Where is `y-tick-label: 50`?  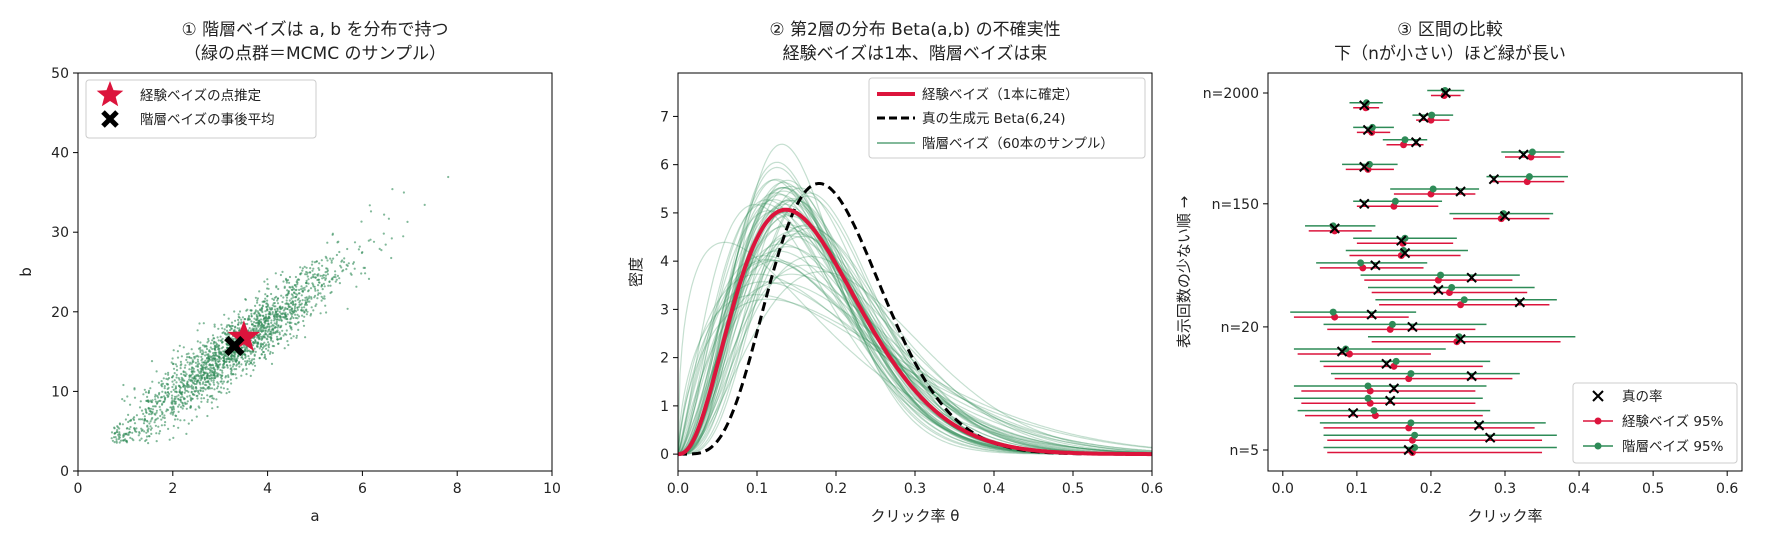
y-tick-label: 50 is located at coordinates (60, 74).